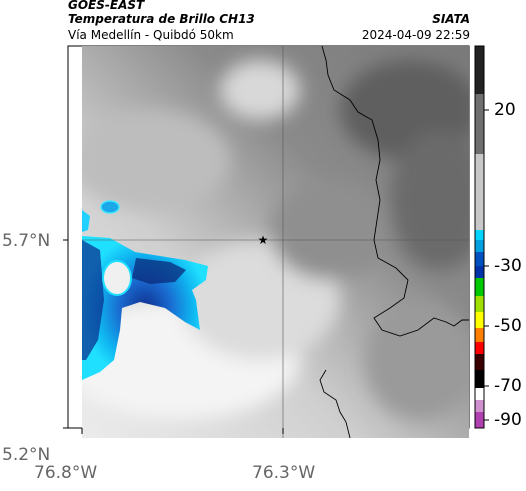  What do you see at coordinates (508, 386) in the screenshot?
I see `colorbar-label: -70` at bounding box center [508, 386].